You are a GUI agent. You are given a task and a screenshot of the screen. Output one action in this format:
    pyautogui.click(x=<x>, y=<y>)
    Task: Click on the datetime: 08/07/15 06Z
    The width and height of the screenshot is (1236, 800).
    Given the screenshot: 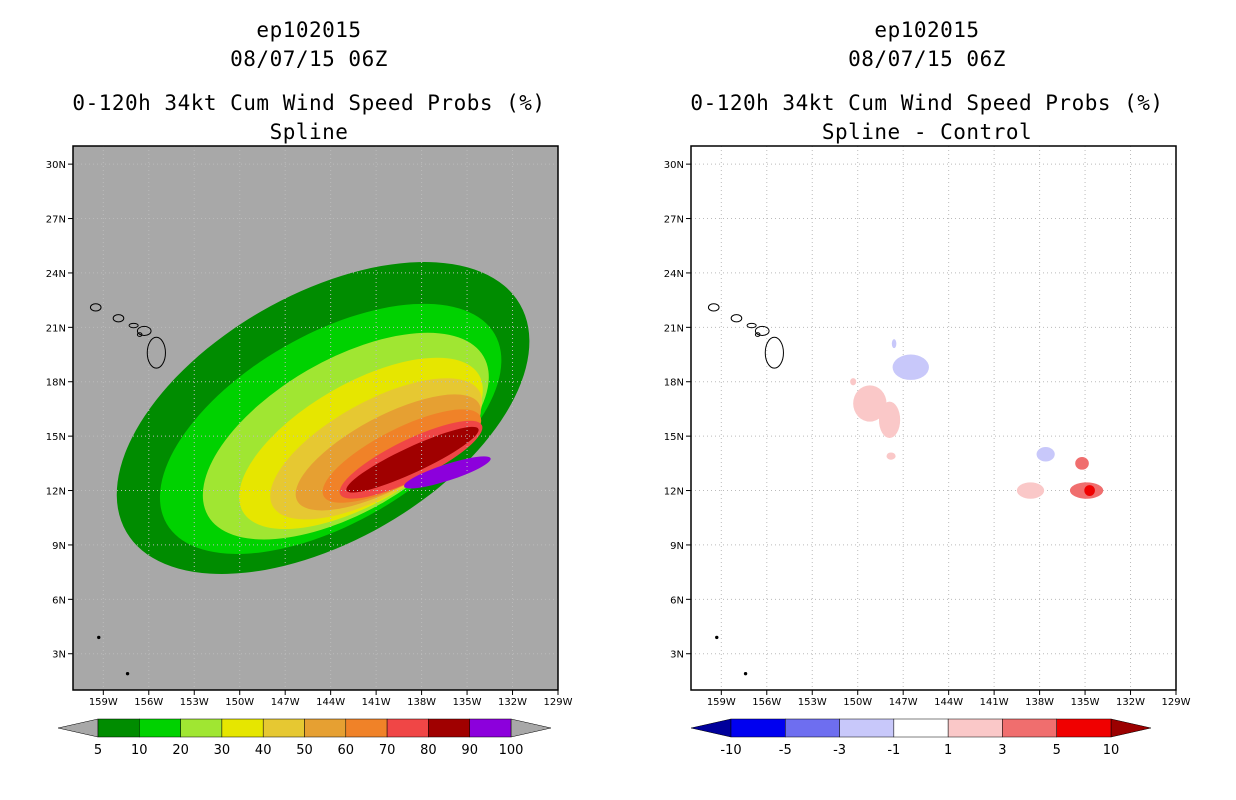 What is the action you would take?
    pyautogui.click(x=927, y=59)
    